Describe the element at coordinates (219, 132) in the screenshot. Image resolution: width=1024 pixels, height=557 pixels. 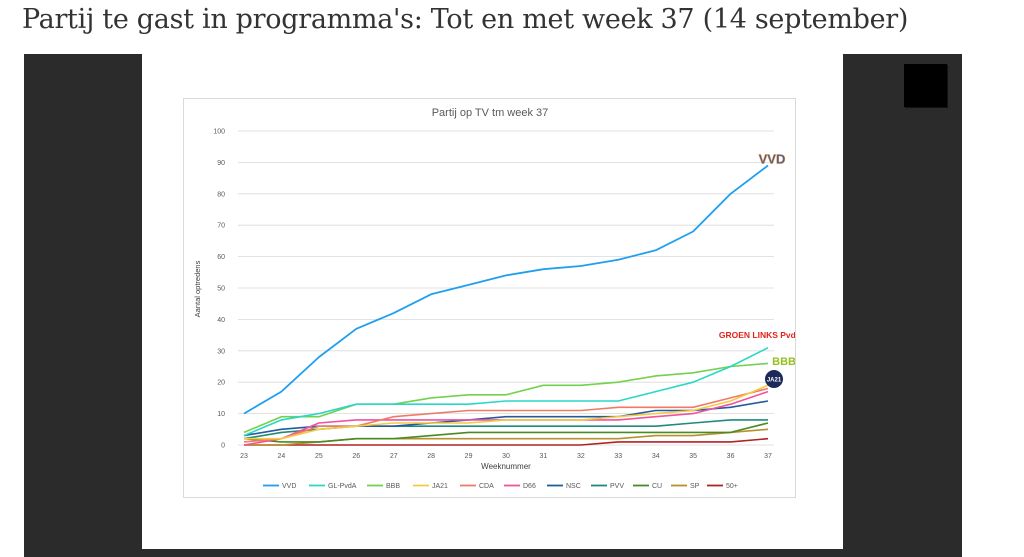
I see `y-tick-label: 100` at that location.